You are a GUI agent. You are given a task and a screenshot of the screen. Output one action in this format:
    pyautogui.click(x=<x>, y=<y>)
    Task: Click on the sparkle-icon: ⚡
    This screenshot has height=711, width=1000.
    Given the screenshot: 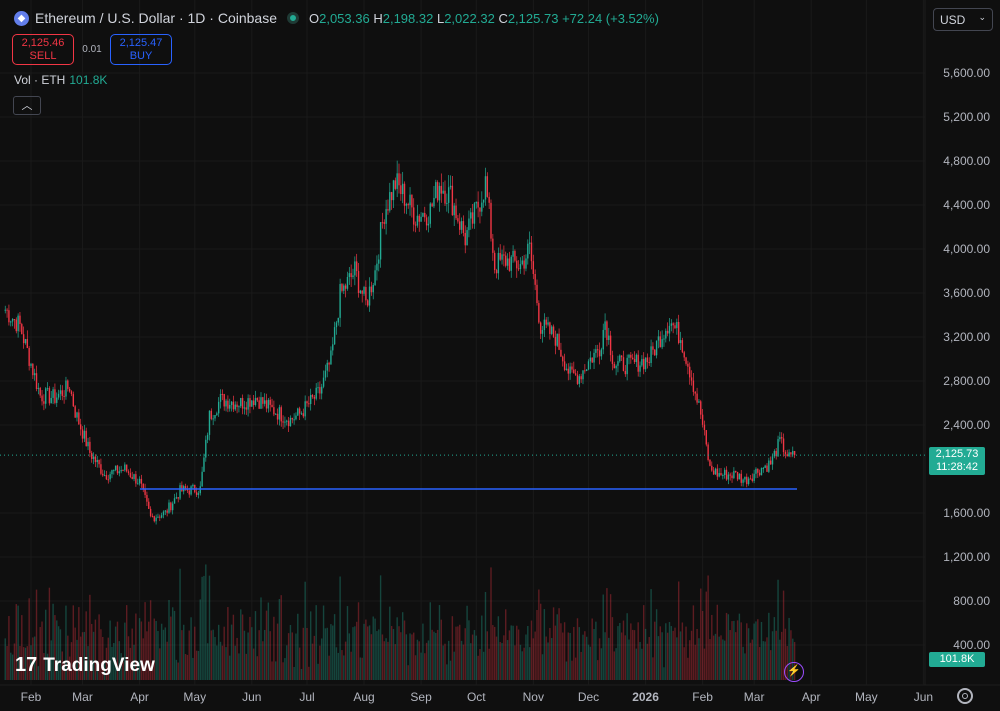 What is the action you would take?
    pyautogui.click(x=794, y=672)
    